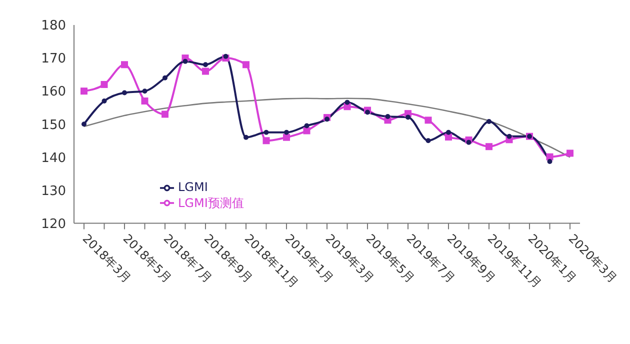  Describe the element at coordinates (53, 158) in the screenshot. I see `y-tick-label: 140` at that location.